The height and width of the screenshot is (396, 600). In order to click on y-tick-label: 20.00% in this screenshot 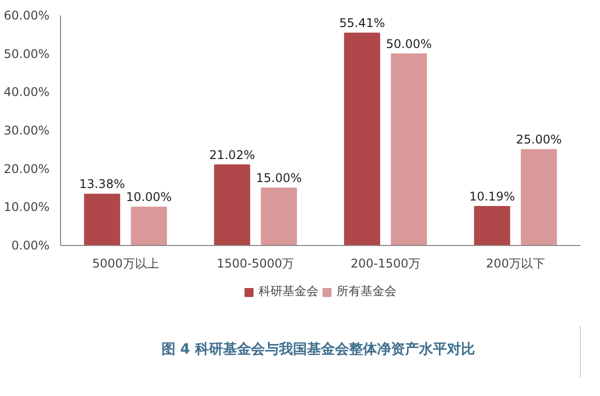, I will do `click(27, 169)`.